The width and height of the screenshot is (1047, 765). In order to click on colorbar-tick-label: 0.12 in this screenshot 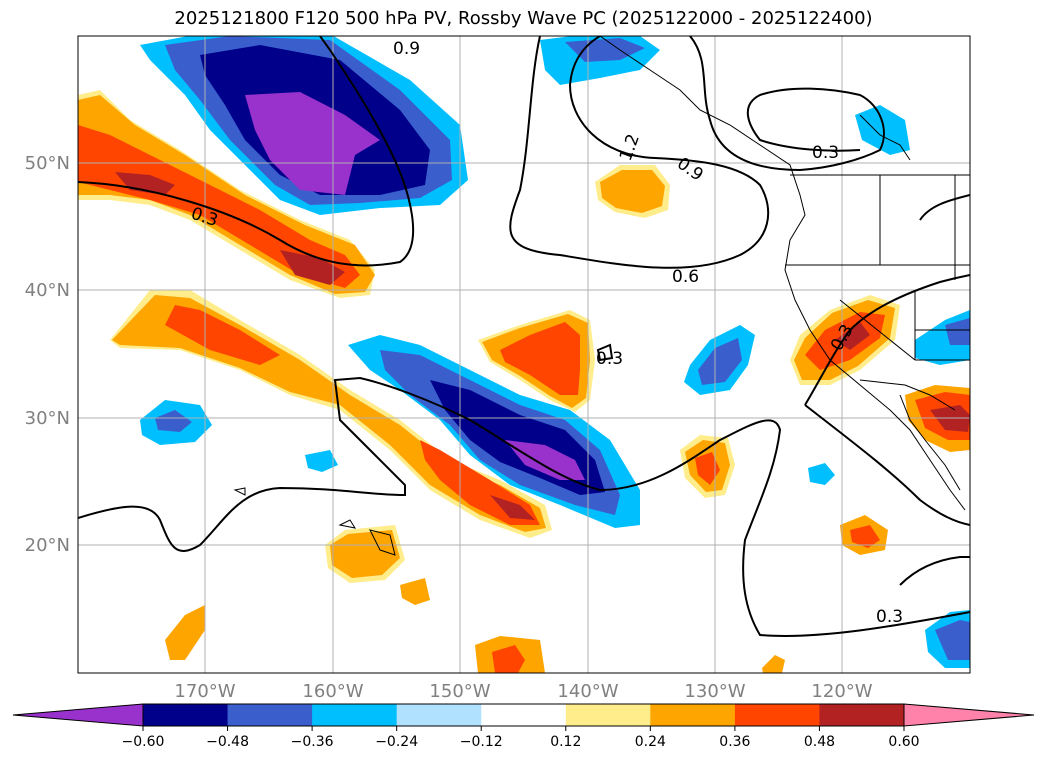, I will do `click(565, 742)`.